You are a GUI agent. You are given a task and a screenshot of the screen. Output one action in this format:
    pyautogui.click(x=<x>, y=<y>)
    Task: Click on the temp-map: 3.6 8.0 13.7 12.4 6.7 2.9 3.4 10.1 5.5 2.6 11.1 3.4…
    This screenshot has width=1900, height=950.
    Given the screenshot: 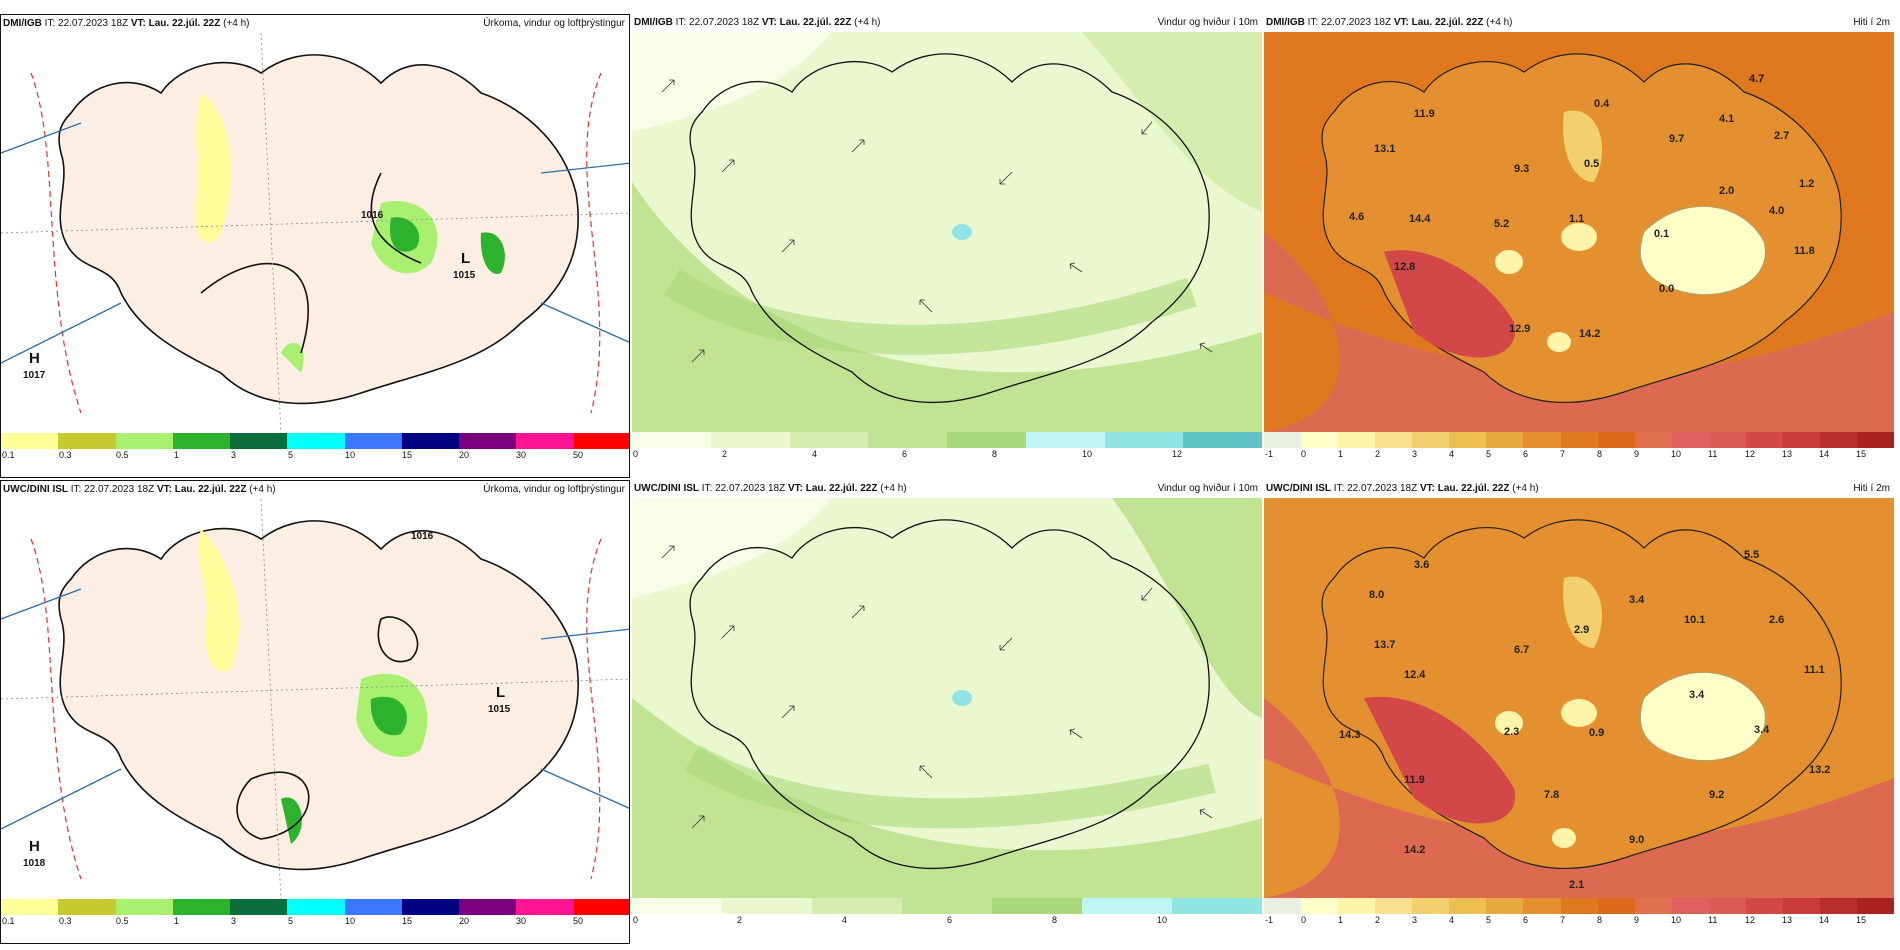 What is the action you would take?
    pyautogui.click(x=1579, y=698)
    